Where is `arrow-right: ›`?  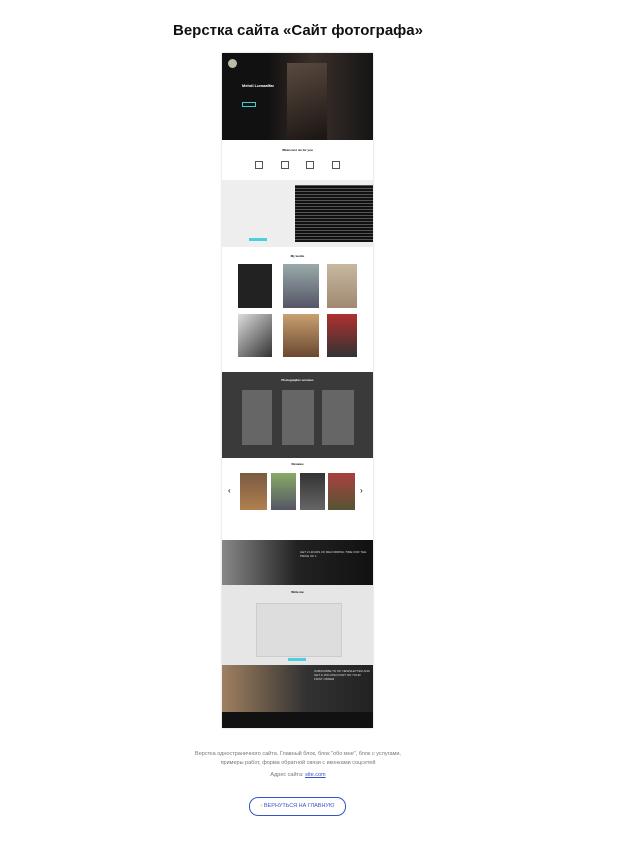
arrow-right: › is located at coordinates (361, 490).